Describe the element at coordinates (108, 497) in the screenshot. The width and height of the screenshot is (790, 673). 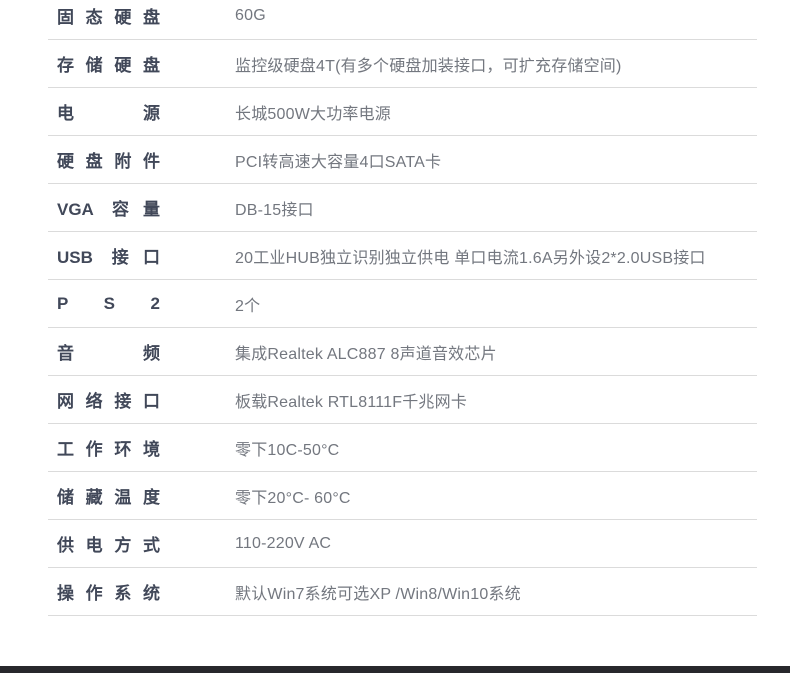
I see `spec-label: 储藏温度` at that location.